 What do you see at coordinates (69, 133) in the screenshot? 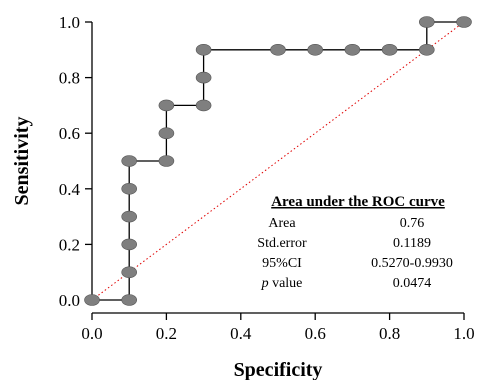
I see `y-tick-label: 0.6` at bounding box center [69, 133].